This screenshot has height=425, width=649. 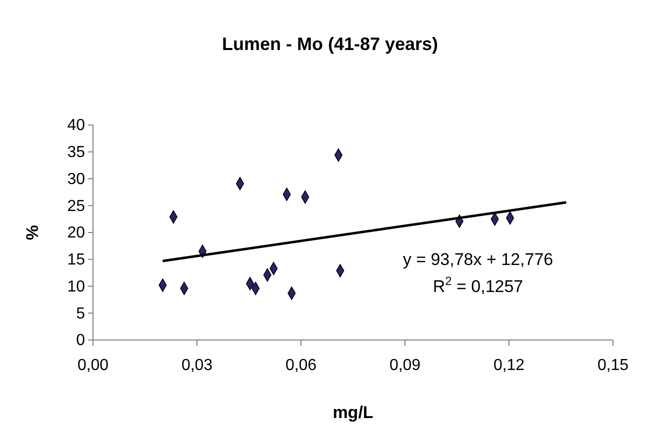 I want to click on x-tick-label: 0,12, so click(x=509, y=365).